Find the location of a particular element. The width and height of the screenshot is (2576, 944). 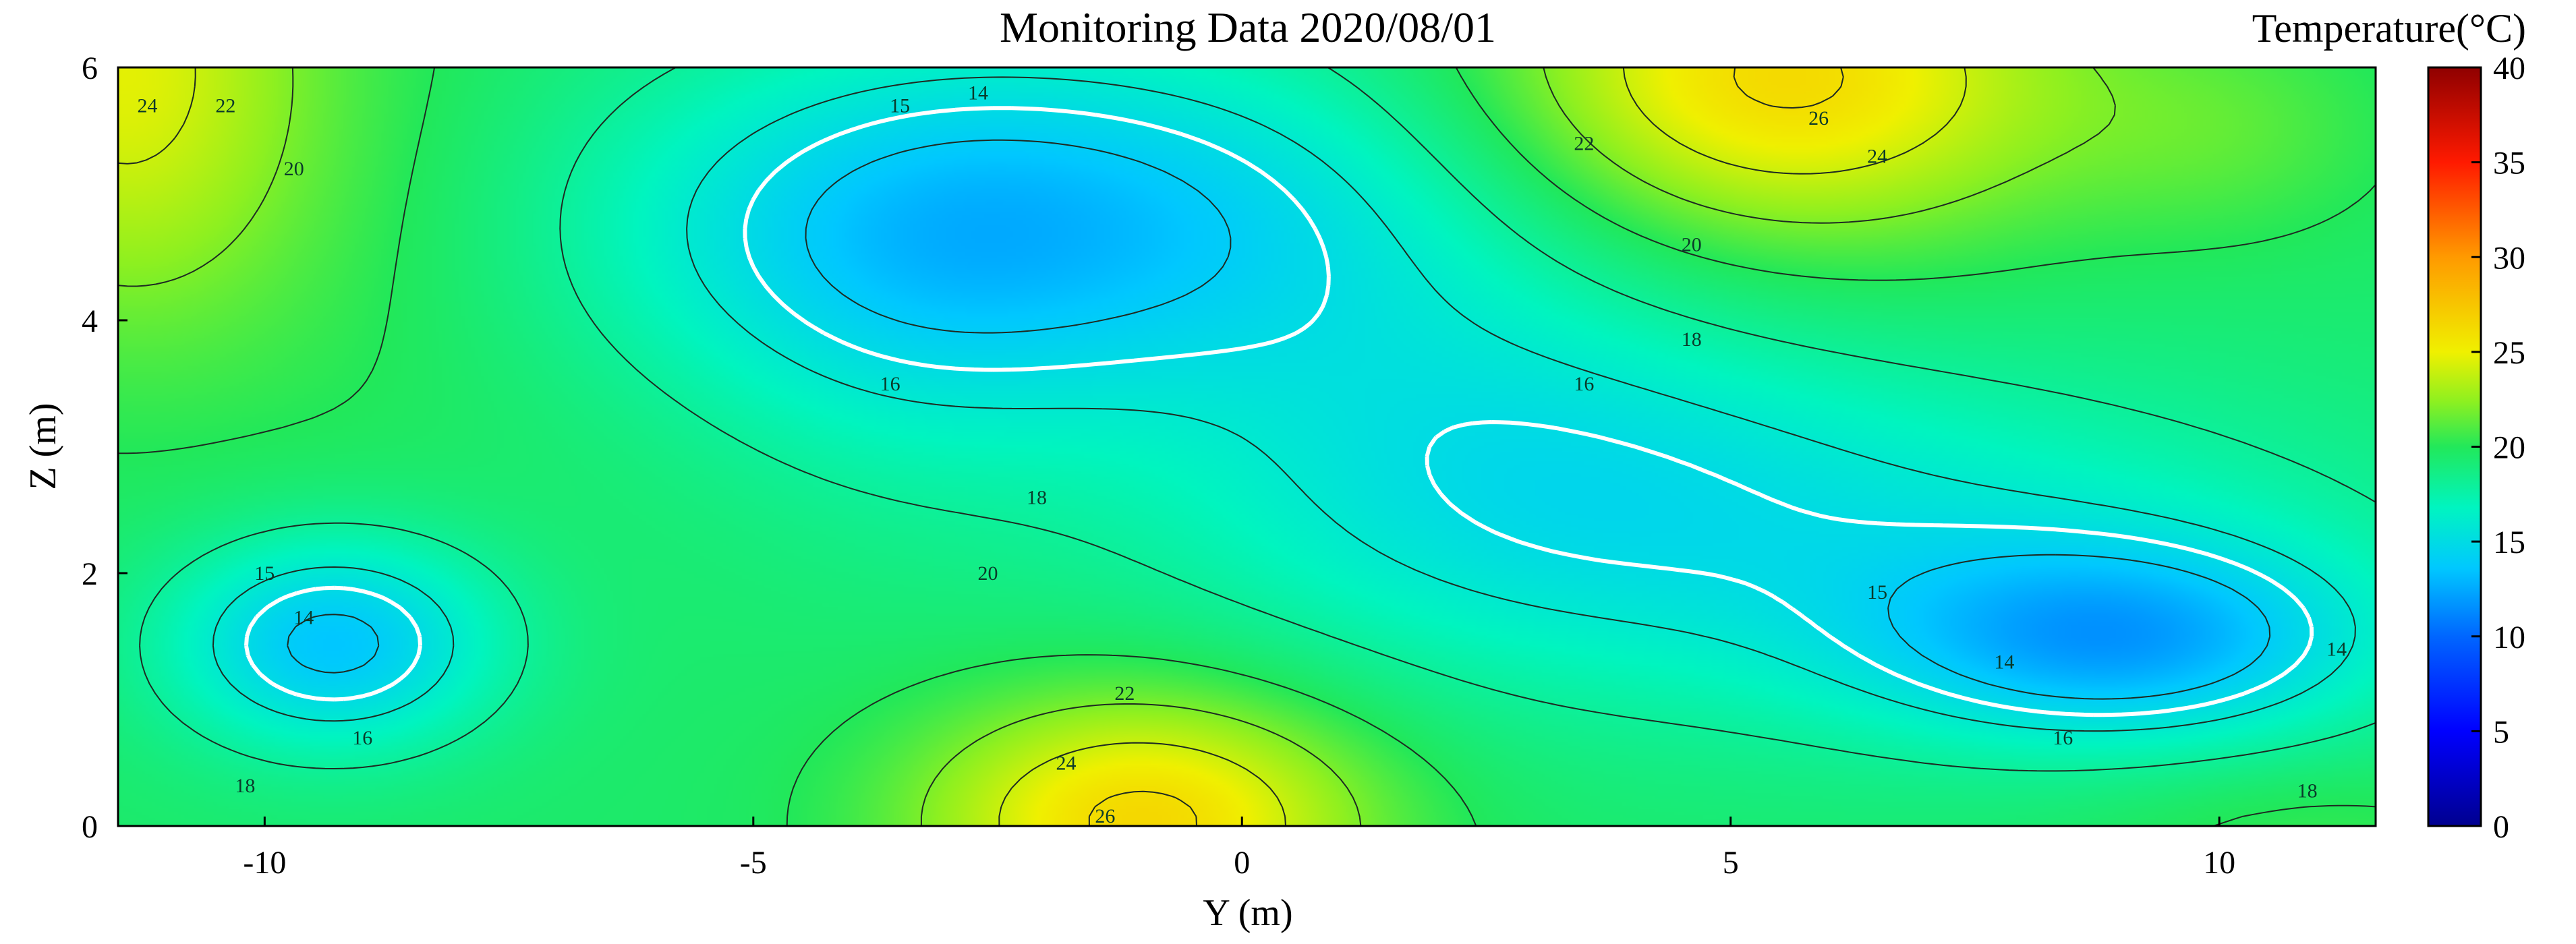

colorbar-tick-label: 30 is located at coordinates (2509, 258).